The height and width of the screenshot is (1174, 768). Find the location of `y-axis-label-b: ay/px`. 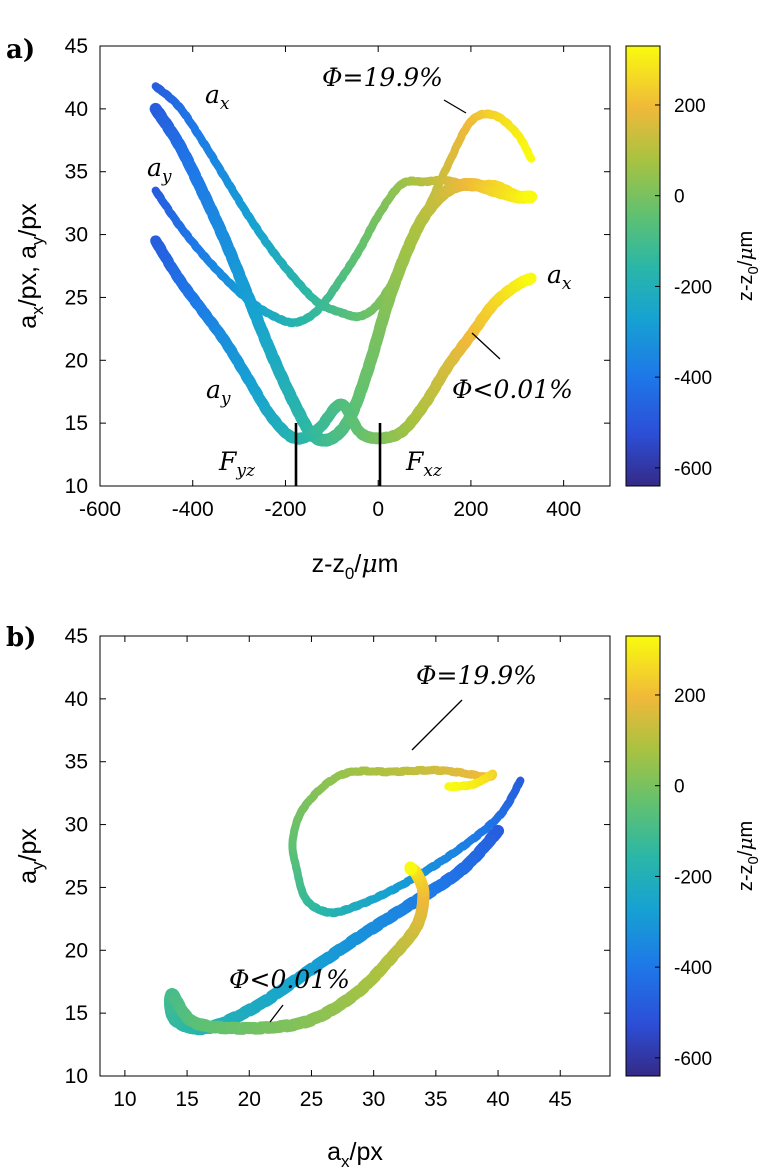

y-axis-label-b: ay/px is located at coordinates (30, 856).